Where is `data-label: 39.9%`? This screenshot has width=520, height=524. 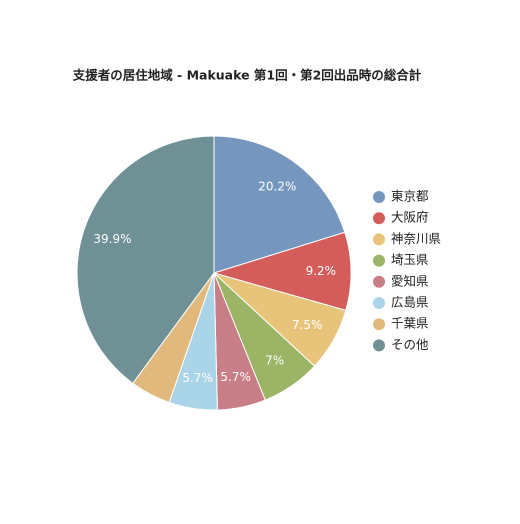 data-label: 39.9% is located at coordinates (112, 239).